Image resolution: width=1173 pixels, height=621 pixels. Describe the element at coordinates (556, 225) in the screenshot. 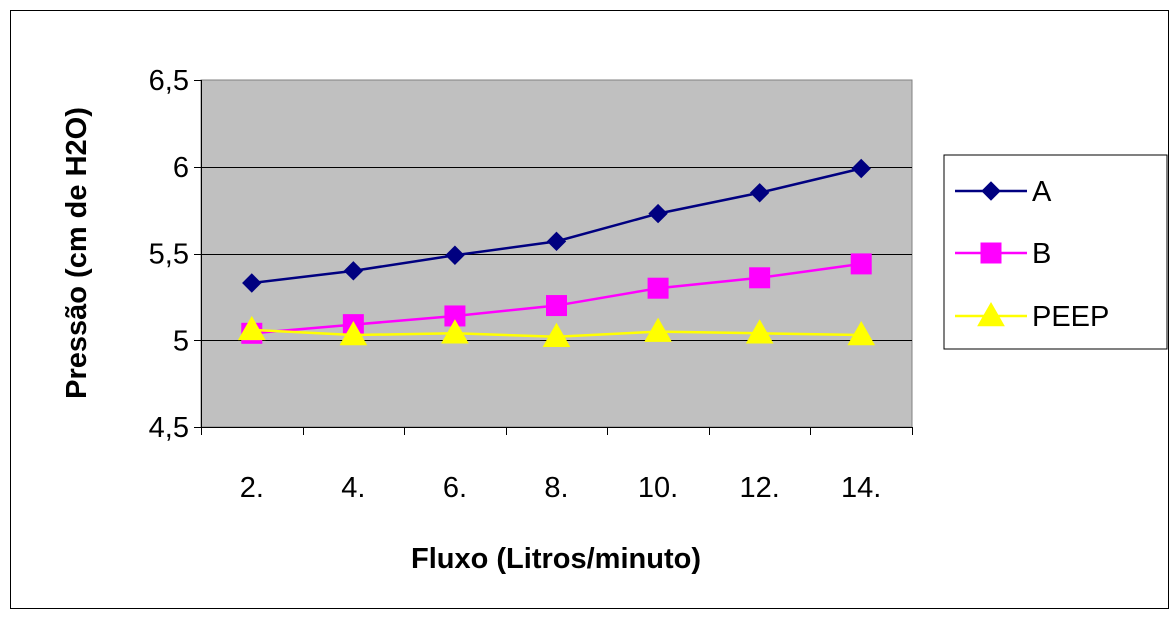

I see `series-a` at that location.